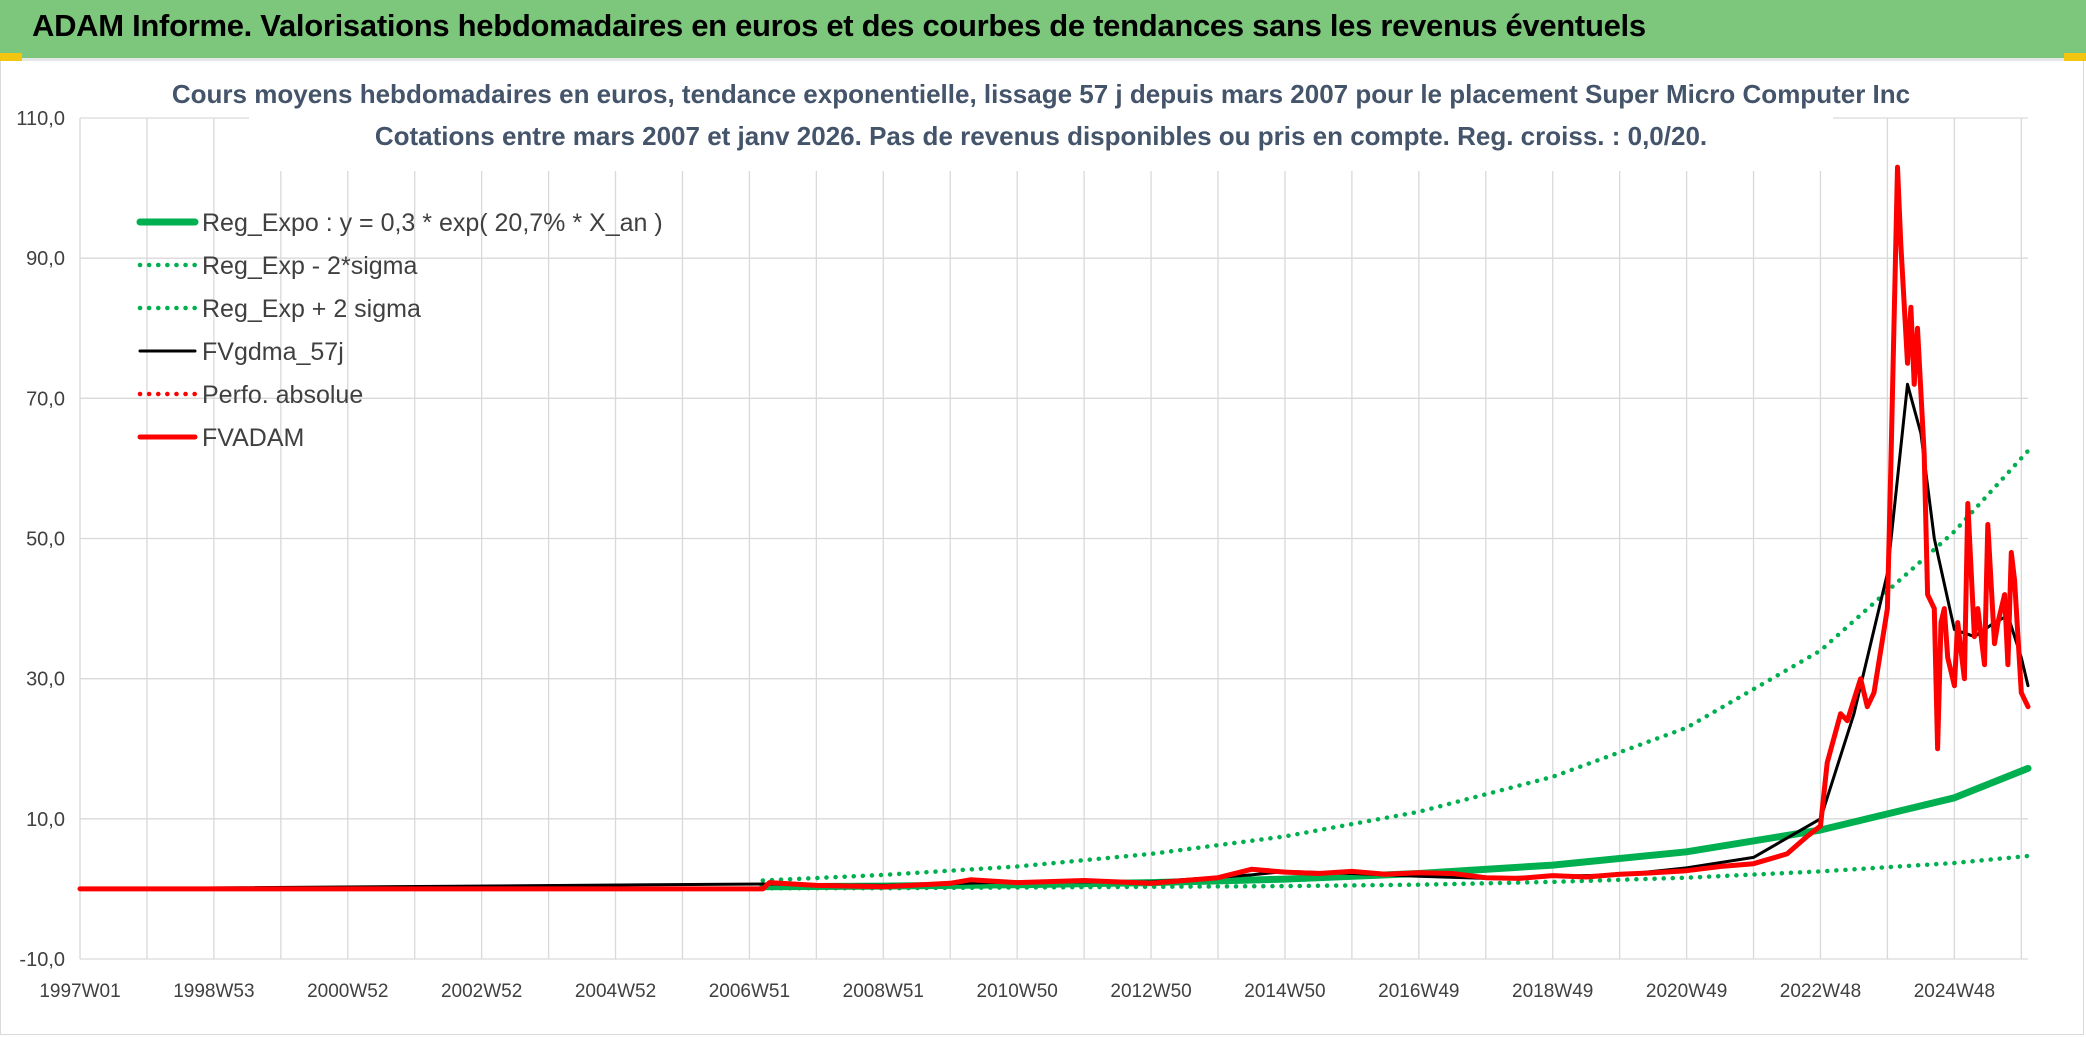  What do you see at coordinates (273, 352) in the screenshot?
I see `legend-label: FVgdma_57j` at bounding box center [273, 352].